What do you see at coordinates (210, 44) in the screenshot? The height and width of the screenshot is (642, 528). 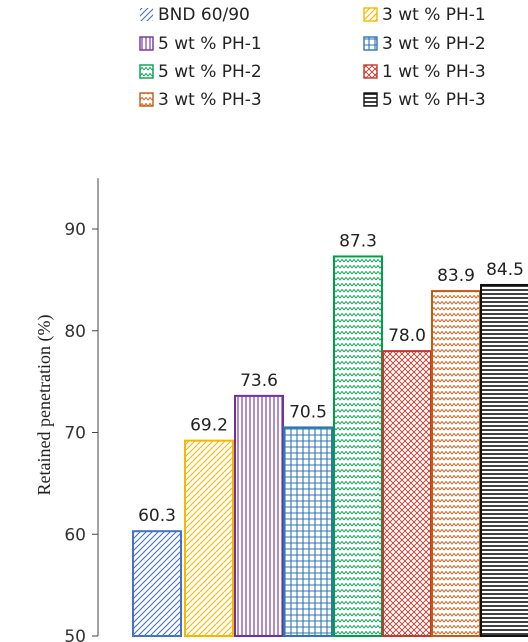 I see `legend-label: 5 wt % PH-1` at bounding box center [210, 44].